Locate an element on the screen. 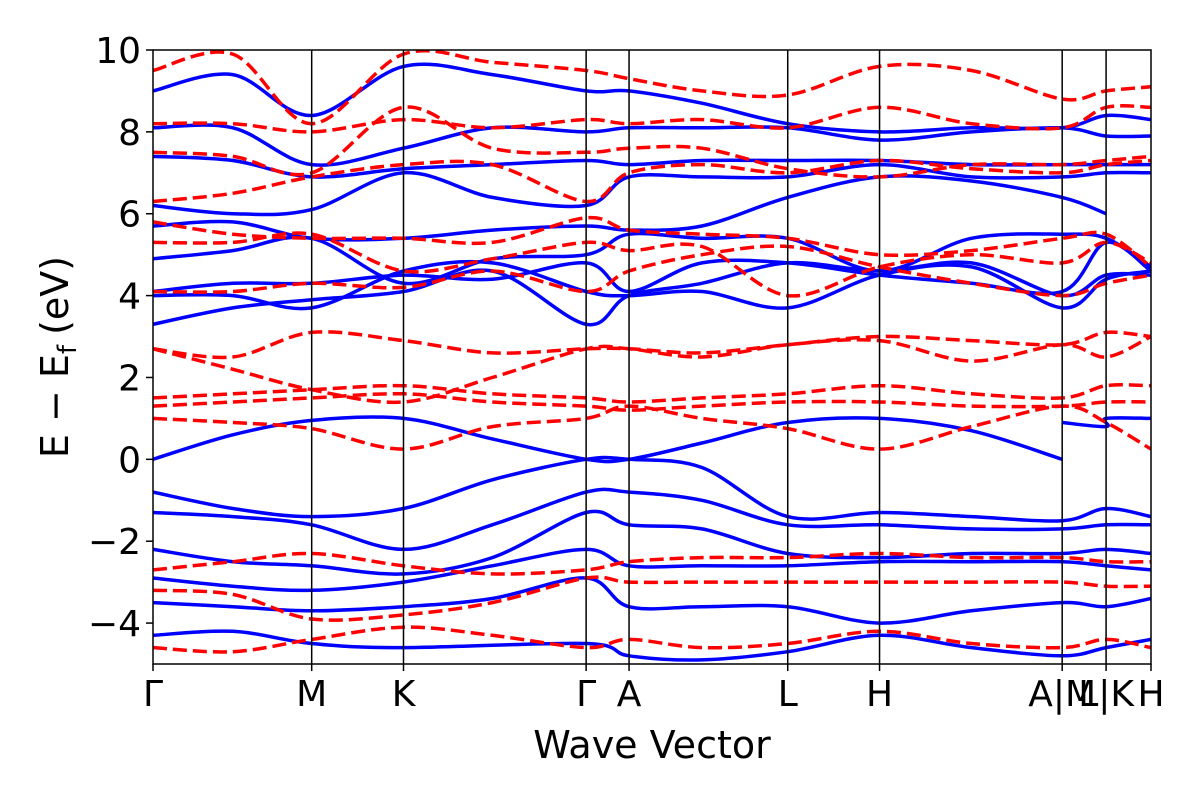  x-axis-title: Wave Vector is located at coordinates (652, 745).